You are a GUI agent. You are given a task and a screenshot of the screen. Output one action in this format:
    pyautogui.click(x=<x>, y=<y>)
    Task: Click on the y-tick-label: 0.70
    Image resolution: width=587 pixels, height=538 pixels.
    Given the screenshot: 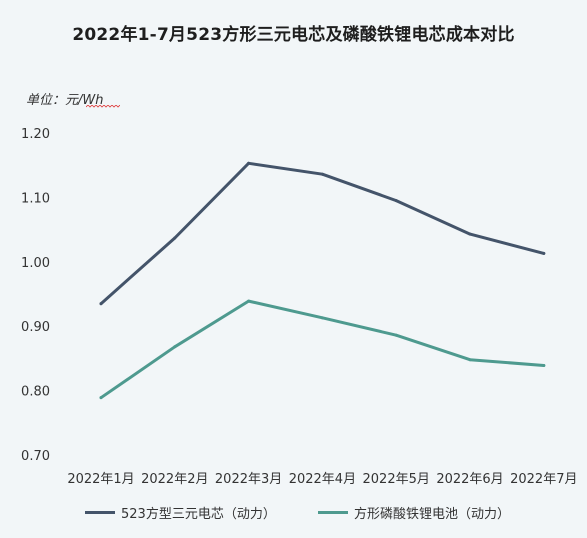 What is the action you would take?
    pyautogui.click(x=35, y=456)
    